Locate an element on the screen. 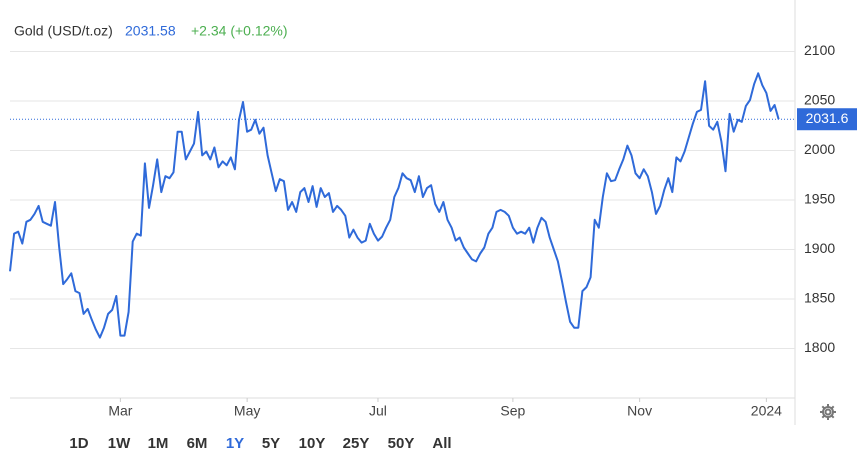 This screenshot has width=864, height=464. y-tick-label: 1800 is located at coordinates (819, 347).